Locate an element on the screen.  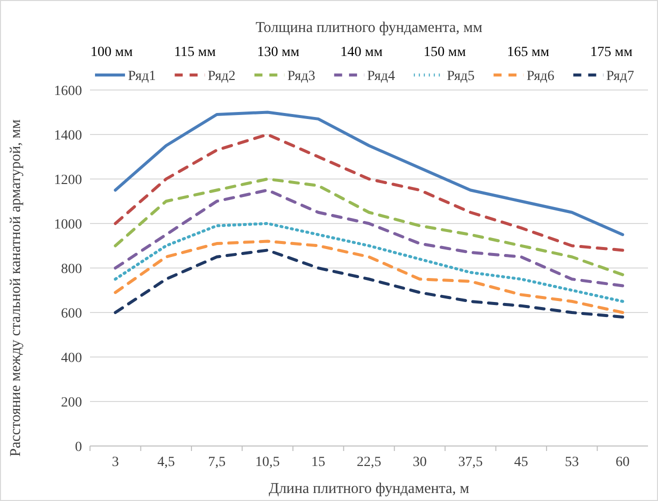
y-tick-label: 1200 is located at coordinates (68, 180).